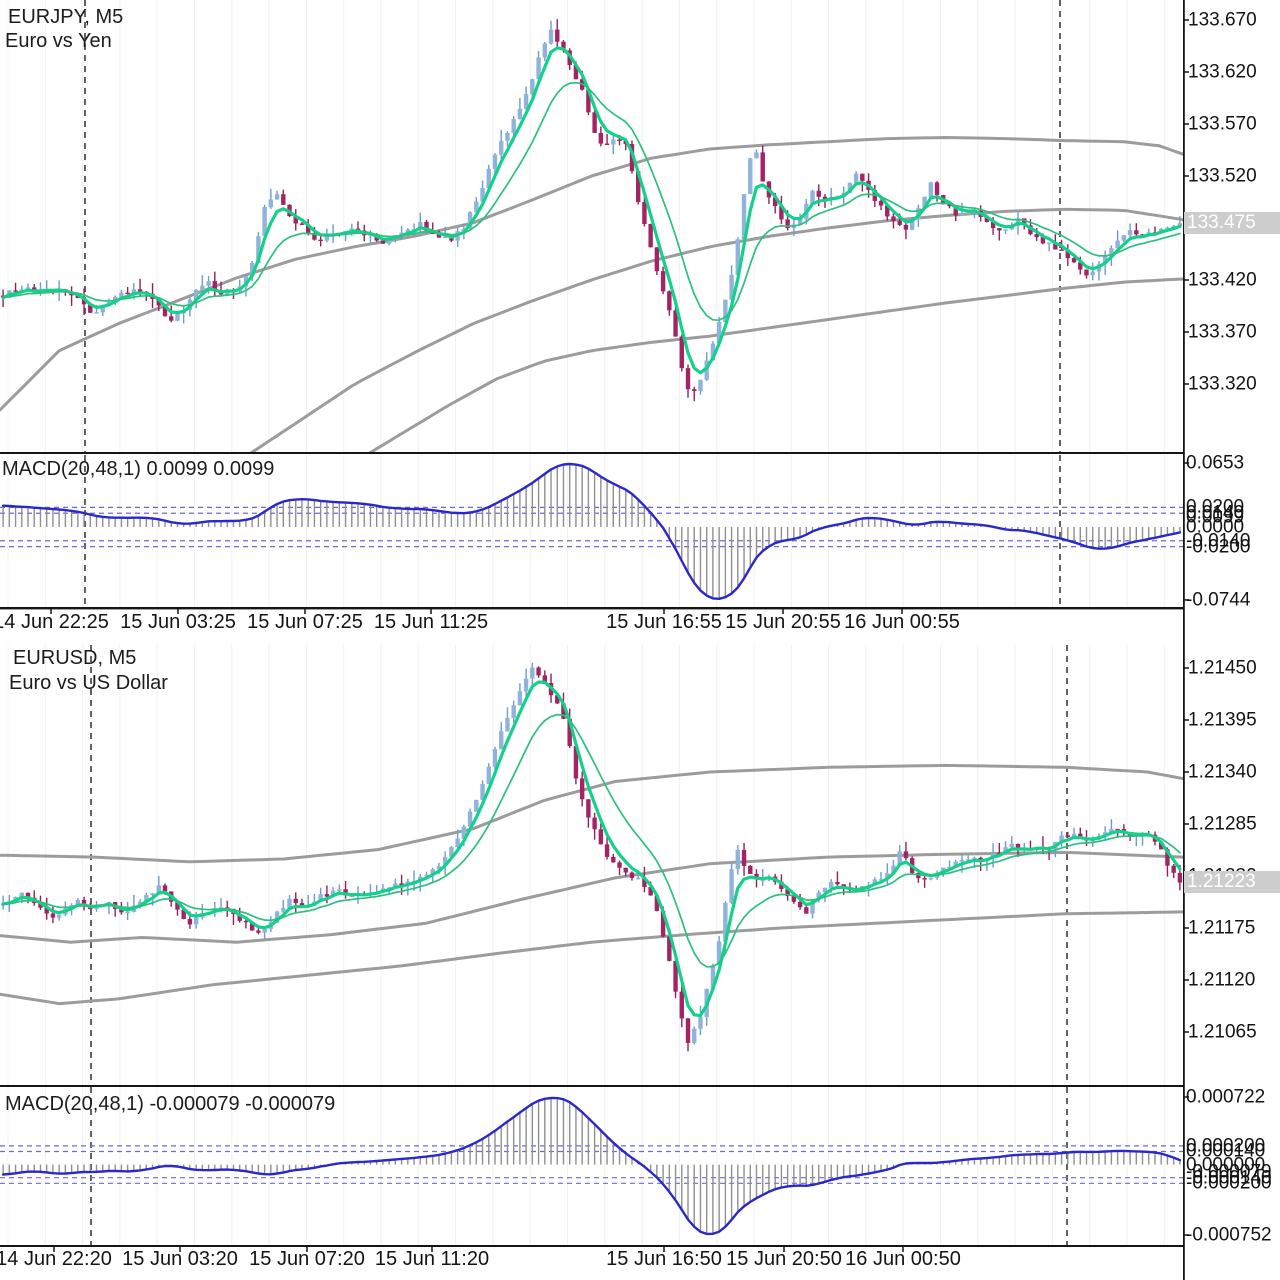 Image resolution: width=1280 pixels, height=1280 pixels. Describe the element at coordinates (1232, 882) in the screenshot. I see `eurusd-current-price-badge: 1.21223` at that location.